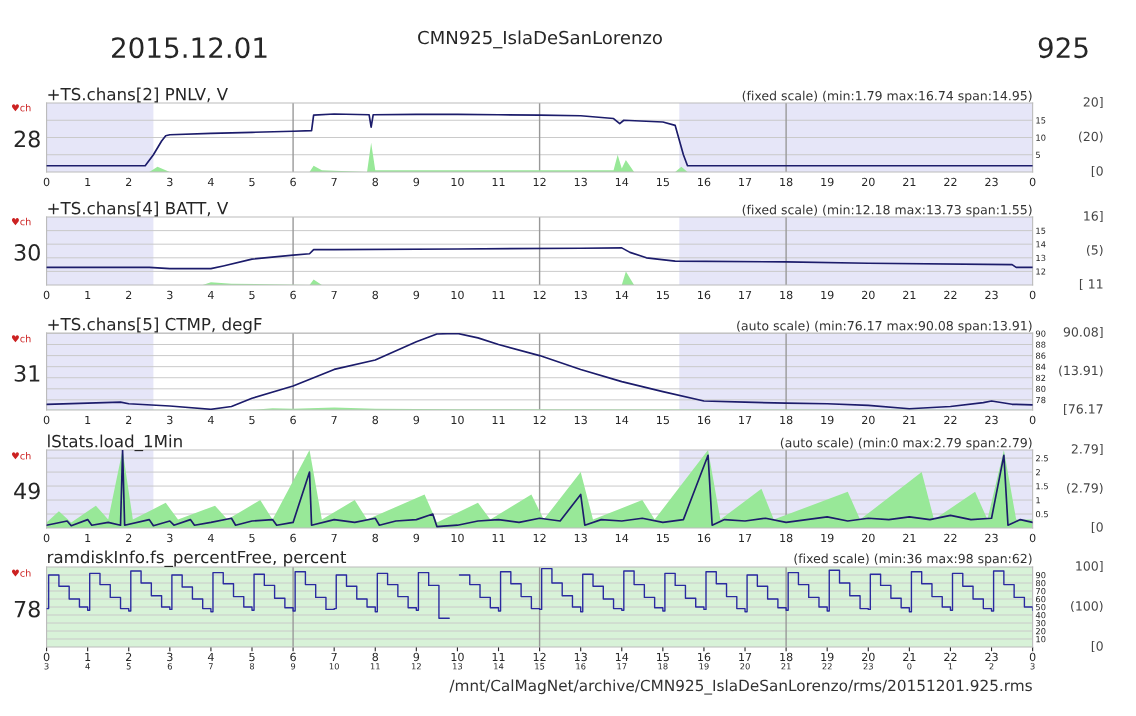 This screenshot has width=1136, height=716. Describe the element at coordinates (1041, 514) in the screenshot. I see `y-tick-label: 0.5` at that location.